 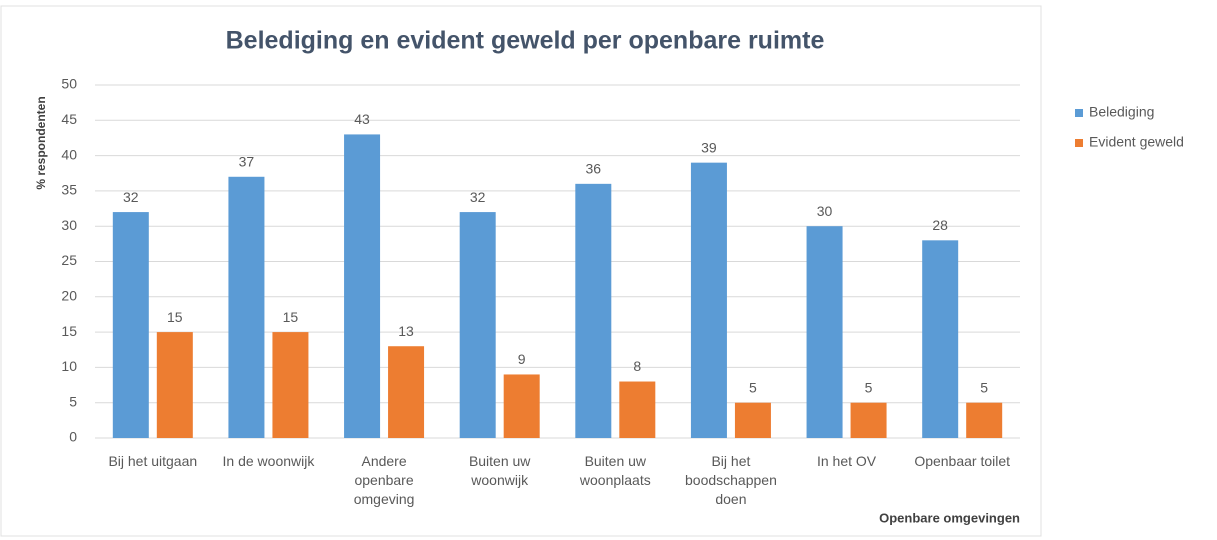 I want to click on data-label: 28, so click(x=940, y=225).